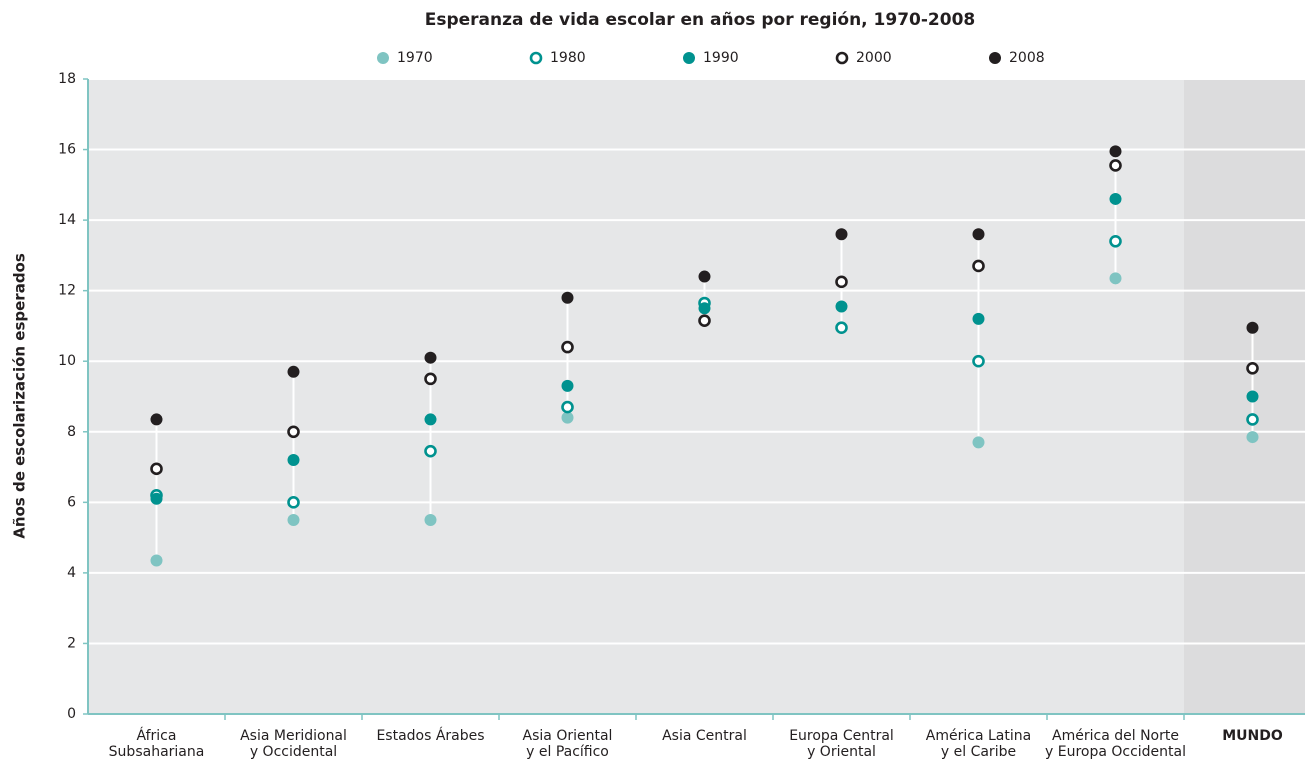 Image resolution: width=1307 pixels, height=761 pixels. Describe the element at coordinates (978, 744) in the screenshot. I see `x-tick-label: América Latina y el Caribe` at that location.